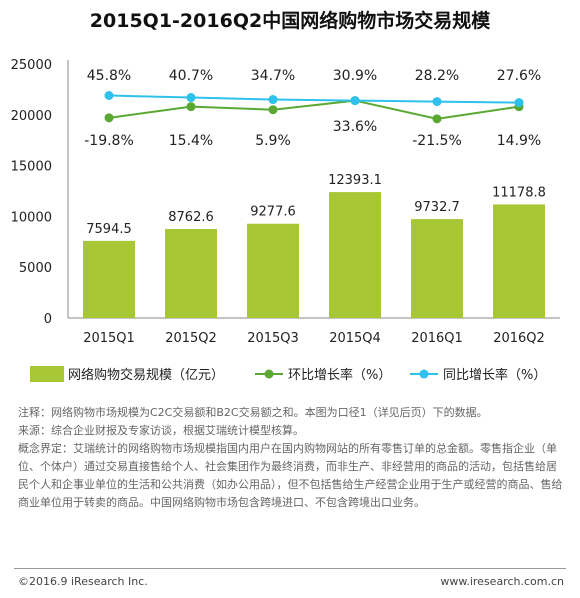 Image resolution: width=580 pixels, height=598 pixels. What do you see at coordinates (519, 338) in the screenshot?
I see `x-tick-label: 2016Q2` at bounding box center [519, 338].